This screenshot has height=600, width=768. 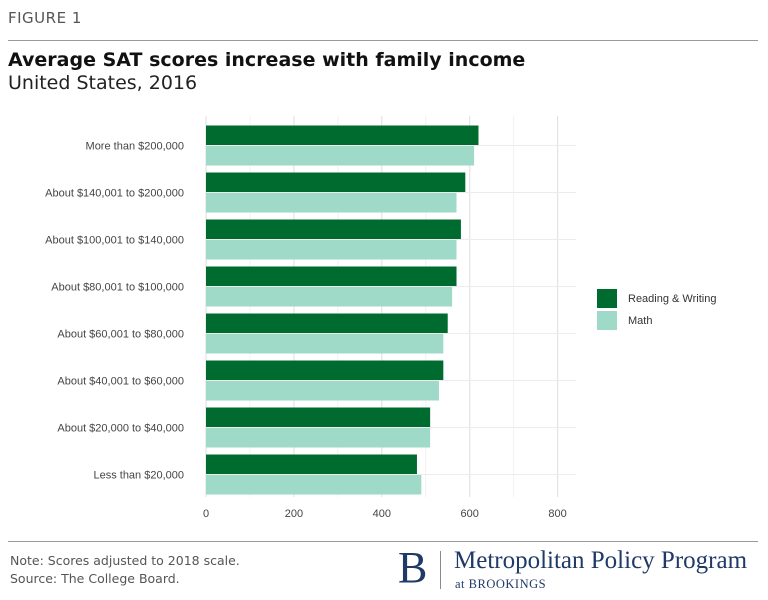 What do you see at coordinates (601, 560) in the screenshot?
I see `brand-name: Metropolitan Policy Program` at bounding box center [601, 560].